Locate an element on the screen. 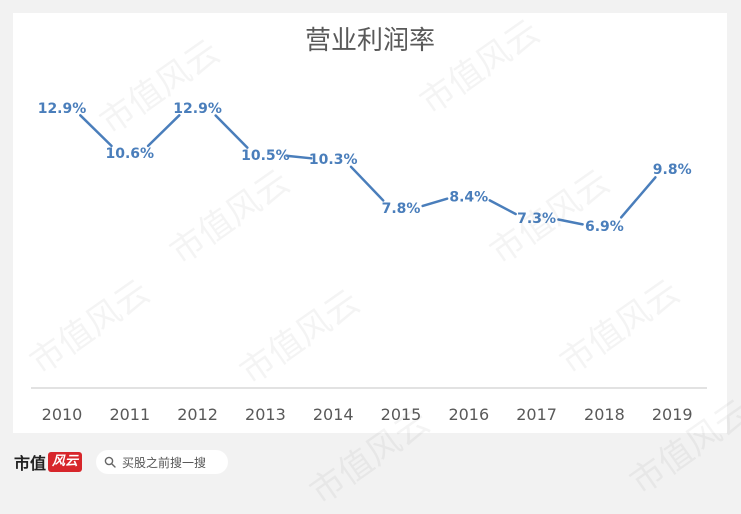 The width and height of the screenshot is (741, 514). footer-bar: 市值 风云 买股之前搜一搜 is located at coordinates (370, 463).